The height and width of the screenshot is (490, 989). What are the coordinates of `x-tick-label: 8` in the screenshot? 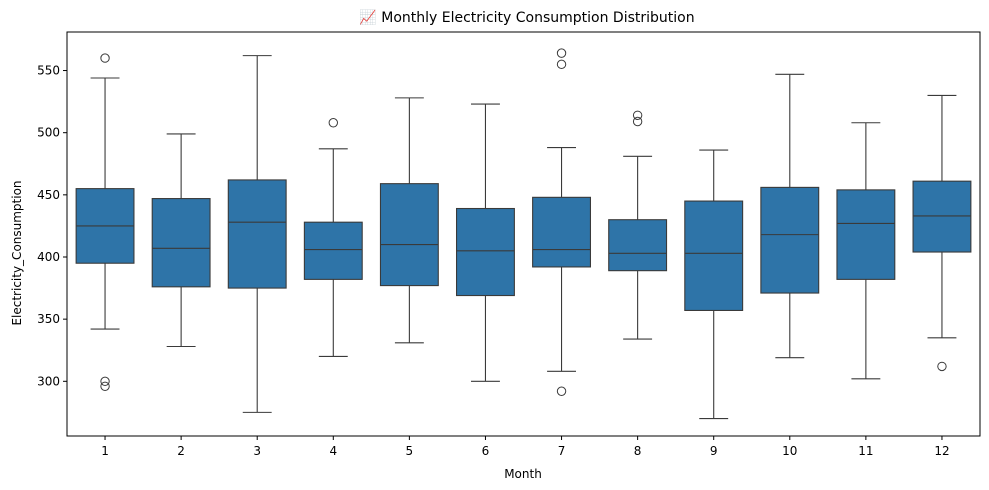 It's located at (638, 451).